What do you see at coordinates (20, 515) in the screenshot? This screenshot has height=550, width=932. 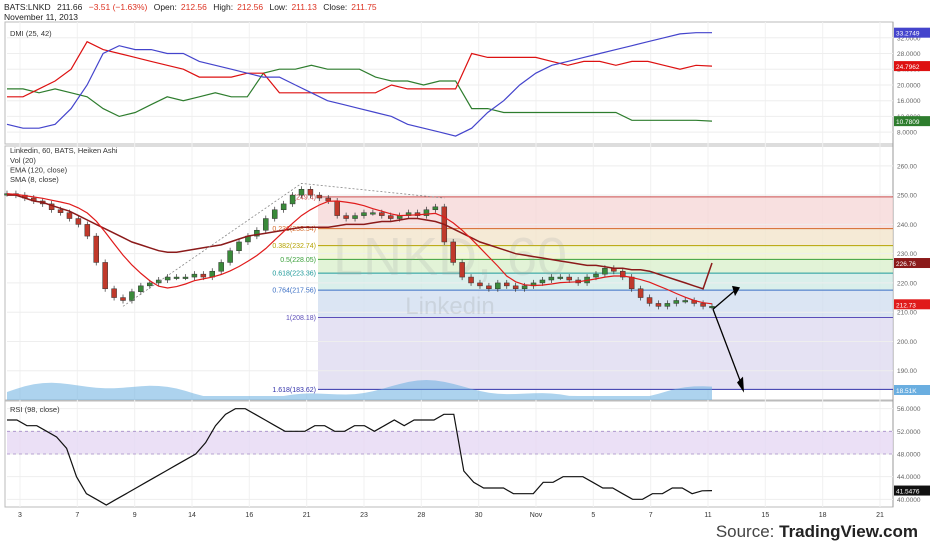 I see `x-tick-label: 3` at bounding box center [20, 515].